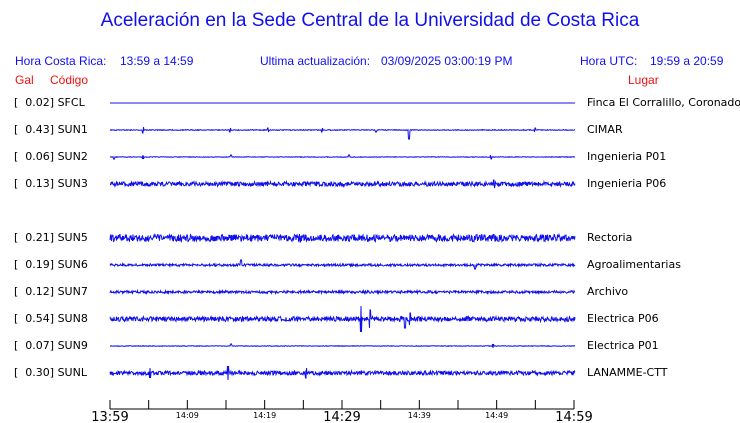 The image size is (740, 423). What do you see at coordinates (72, 129) in the screenshot?
I see `station-code: SUN1` at bounding box center [72, 129].